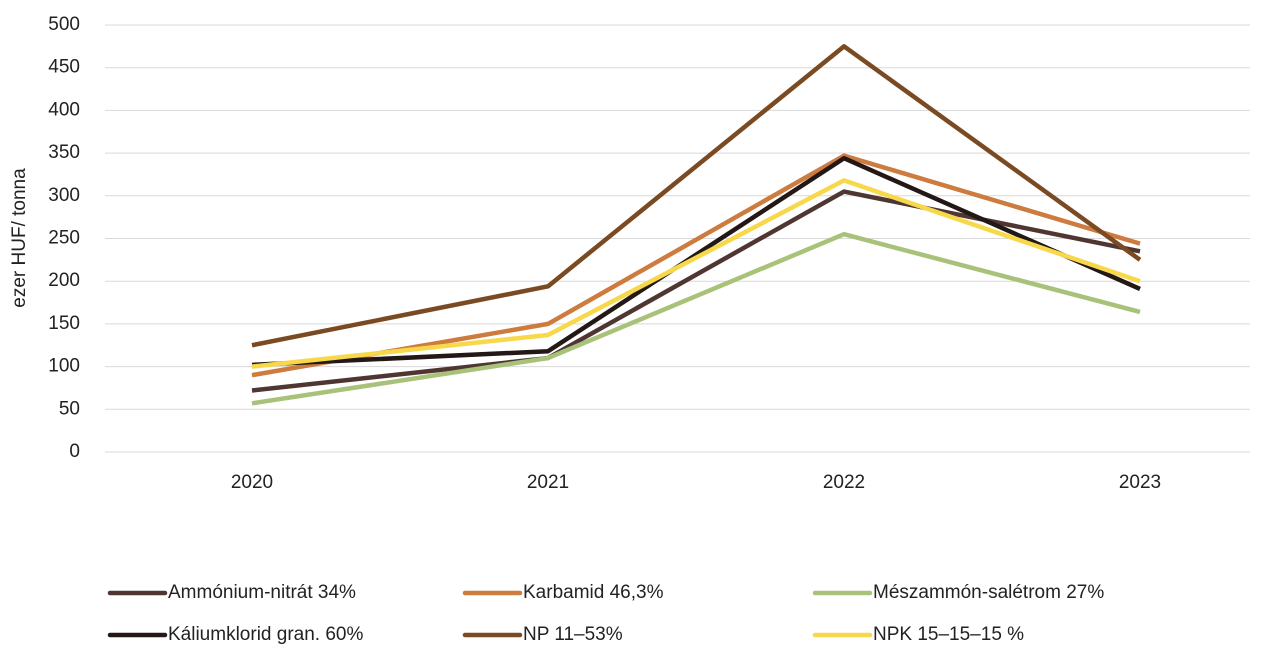 The width and height of the screenshot is (1275, 646). I want to click on legend-label: NPK 15–15–15 %, so click(948, 634).